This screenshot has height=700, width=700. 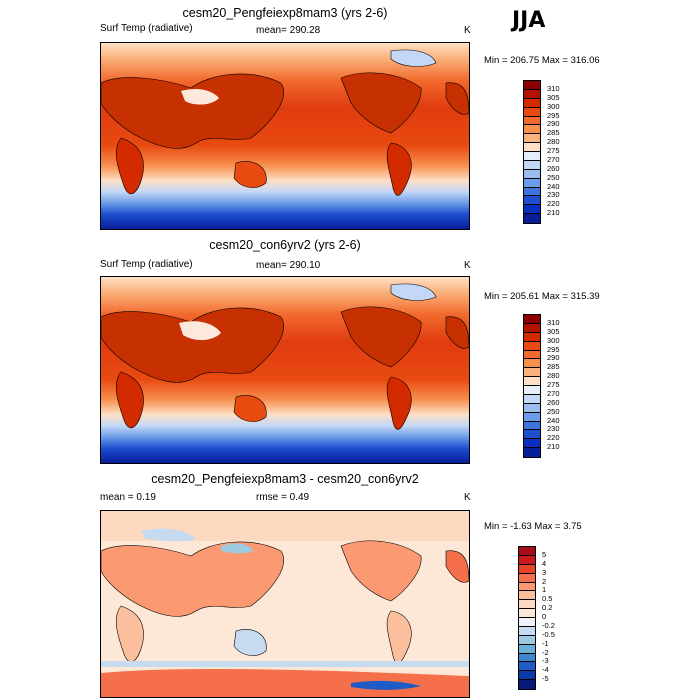 I want to click on colorbar-tick-label: -2, so click(x=545, y=652).